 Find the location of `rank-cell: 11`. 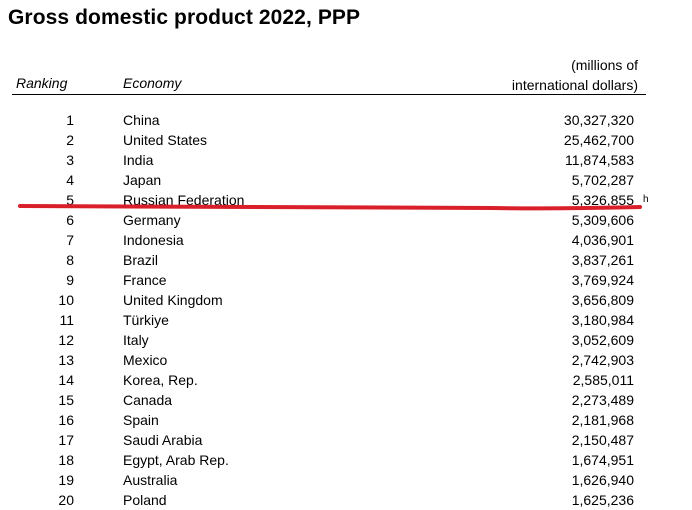

rank-cell: 11 is located at coordinates (66, 320).